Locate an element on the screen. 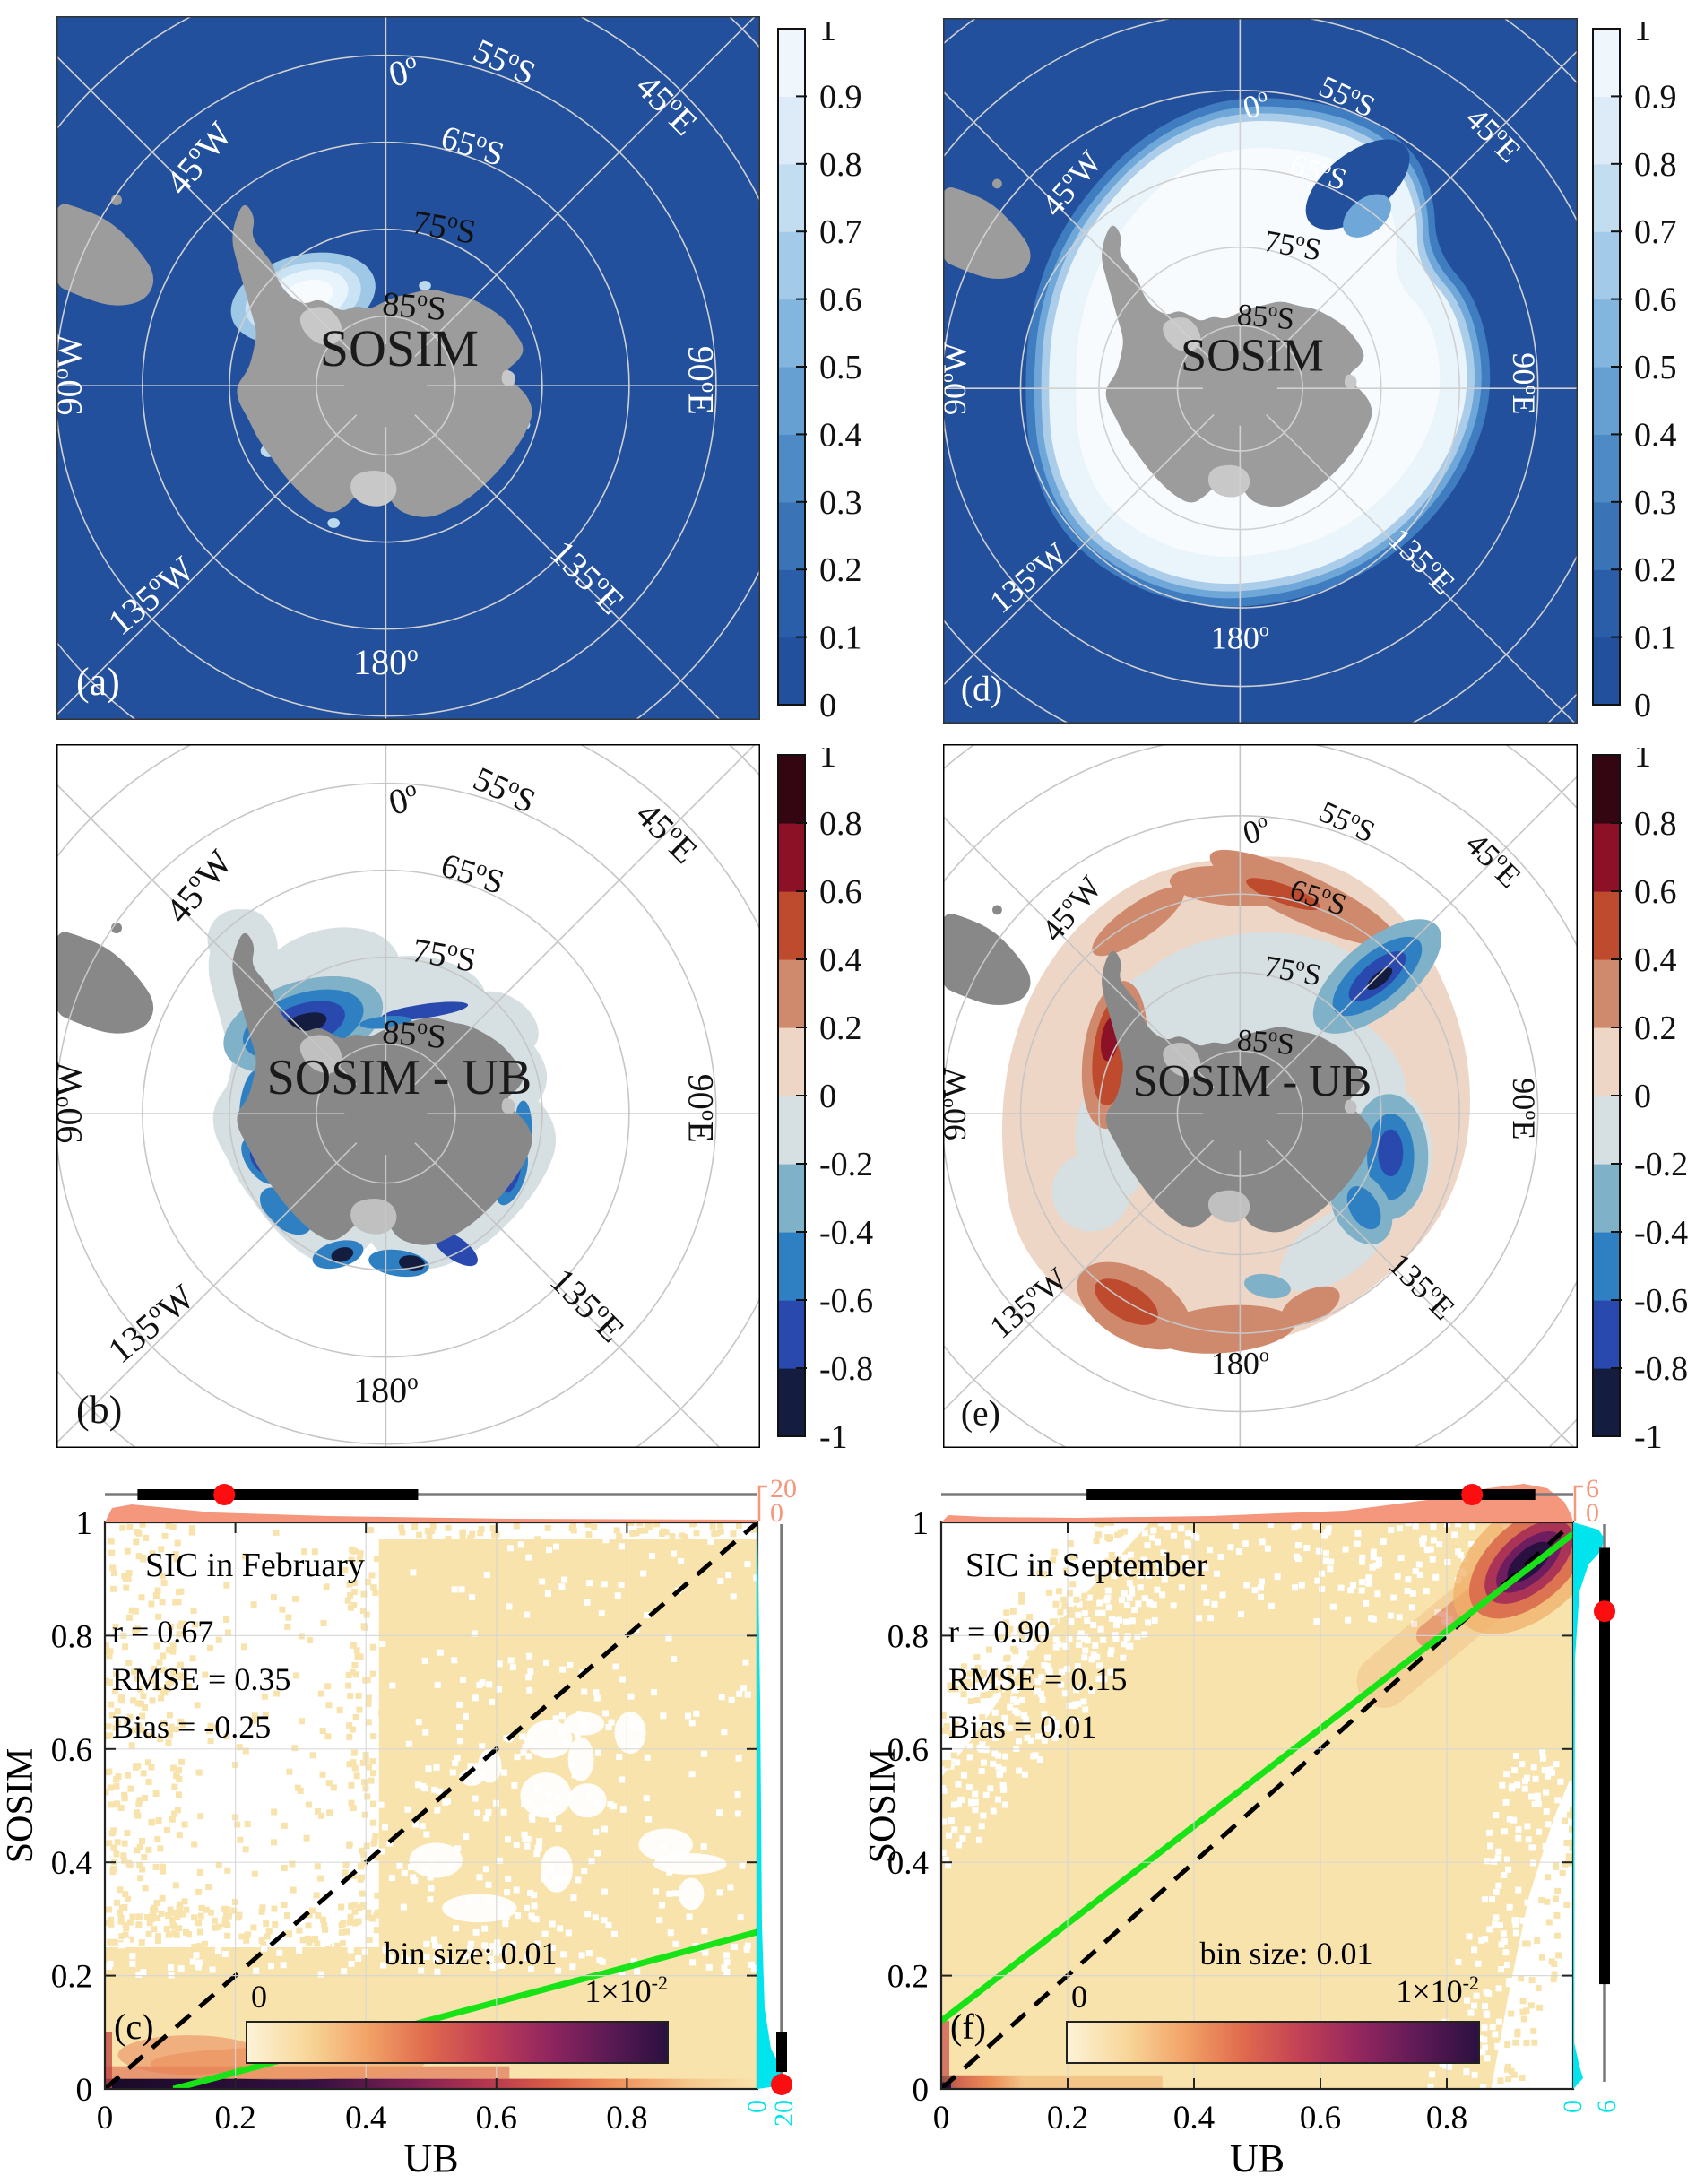 Image resolution: width=1696 pixels, height=2184 pixels. marginal-right-max-label: 6 is located at coordinates (1607, 2106).